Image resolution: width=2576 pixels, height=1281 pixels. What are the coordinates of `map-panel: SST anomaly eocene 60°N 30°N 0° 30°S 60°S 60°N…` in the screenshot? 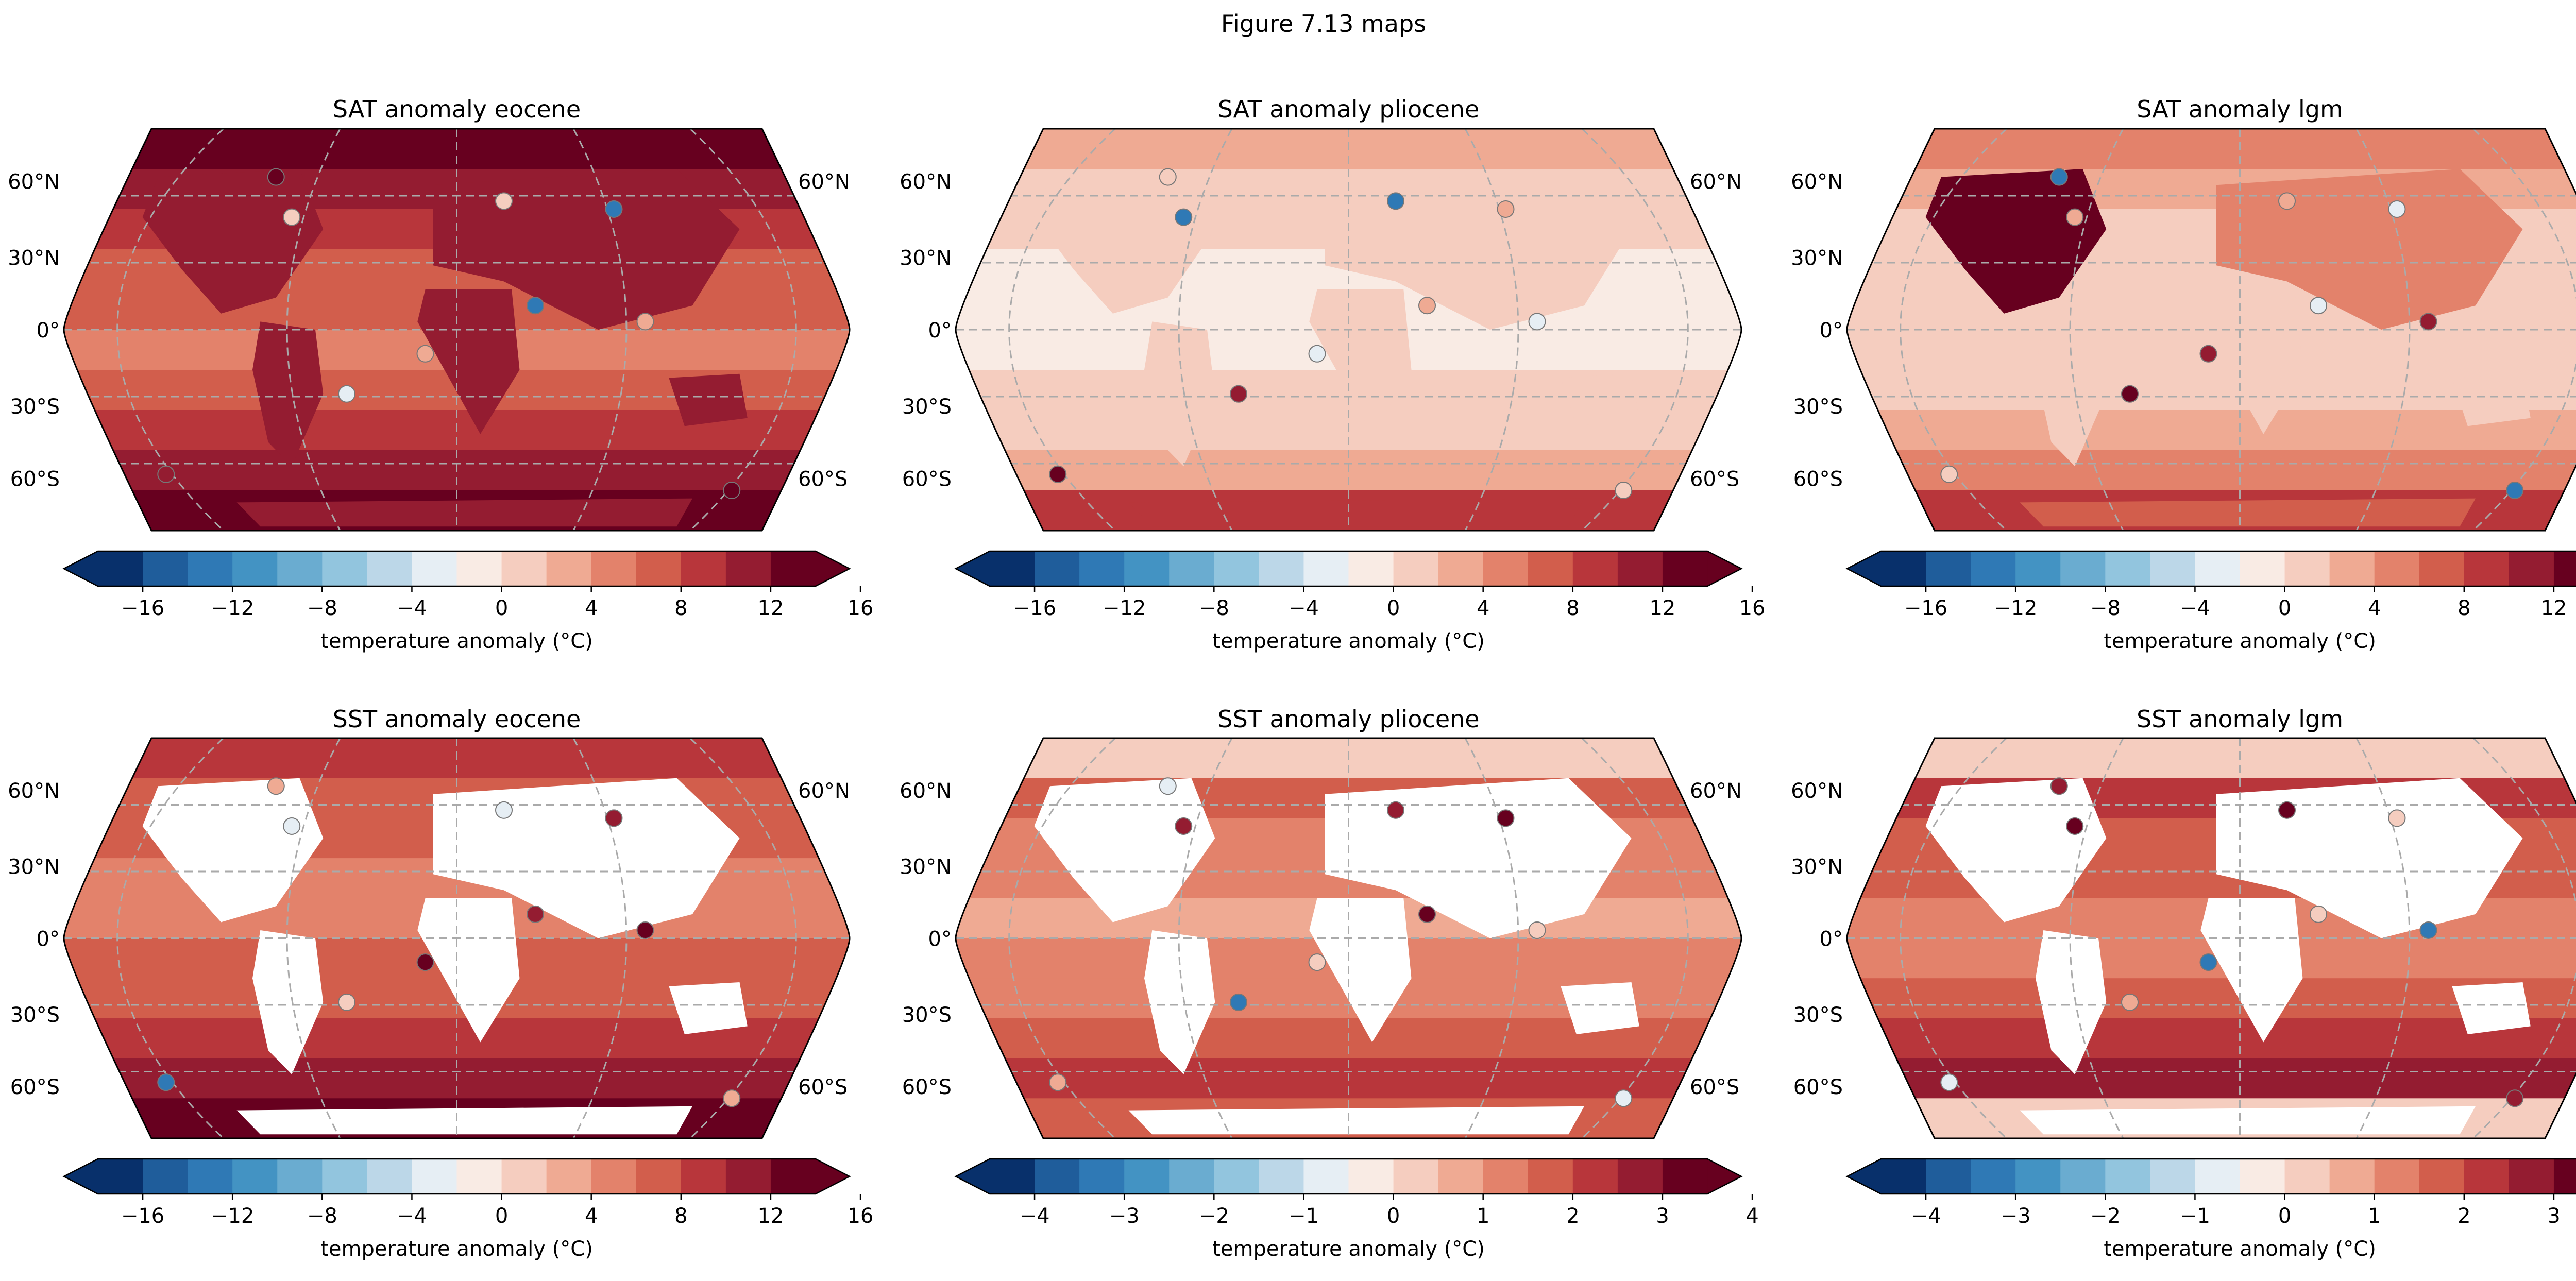 It's located at (440, 983).